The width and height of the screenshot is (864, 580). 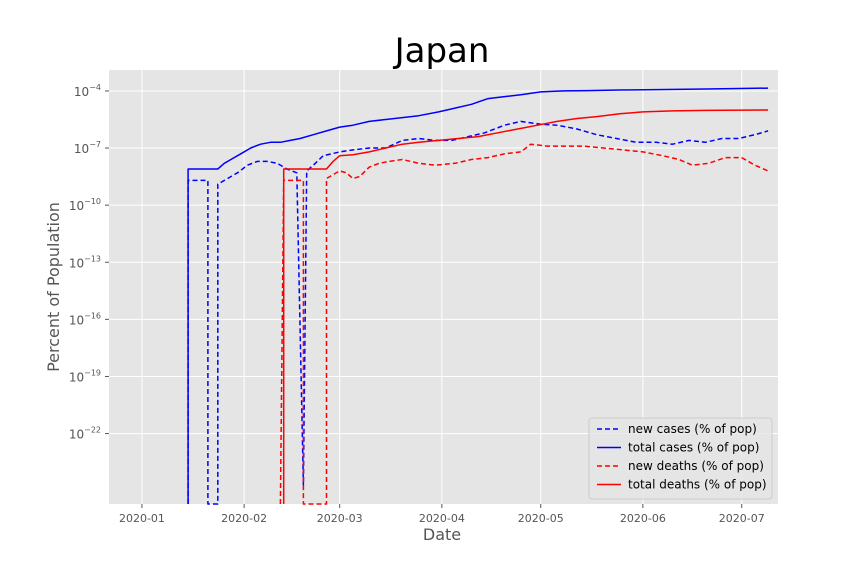 I want to click on legend-label: new cases (% of pop), so click(x=692, y=429).